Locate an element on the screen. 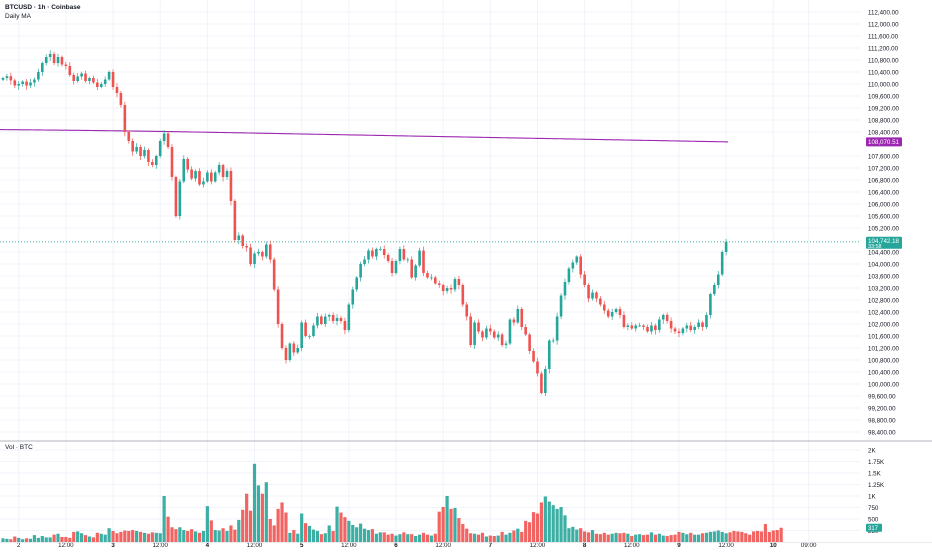 The width and height of the screenshot is (932, 555). time-tick-label: 4 is located at coordinates (208, 545).